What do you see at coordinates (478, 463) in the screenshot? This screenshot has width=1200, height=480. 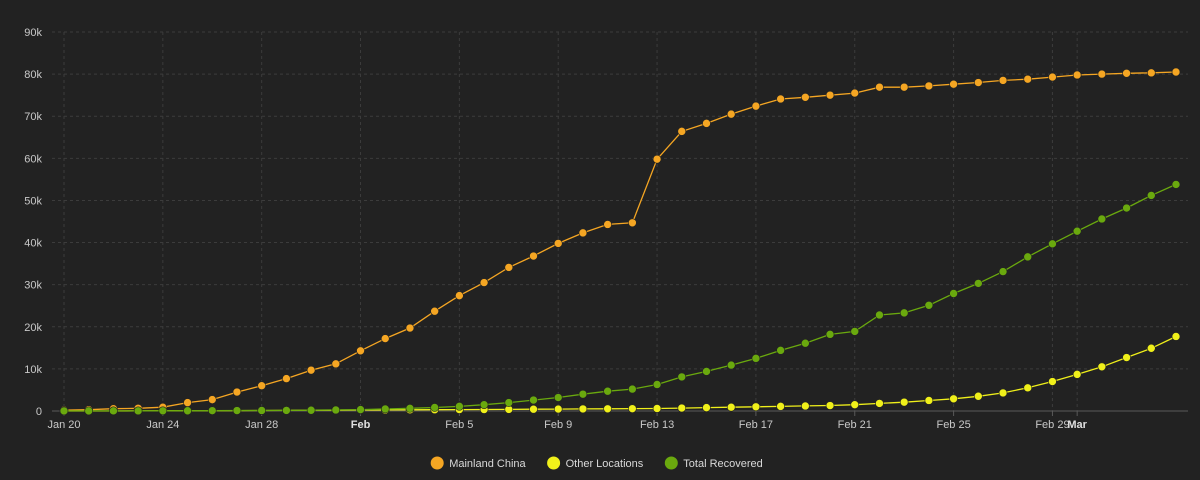 I see `legend-item: Mainland China` at bounding box center [478, 463].